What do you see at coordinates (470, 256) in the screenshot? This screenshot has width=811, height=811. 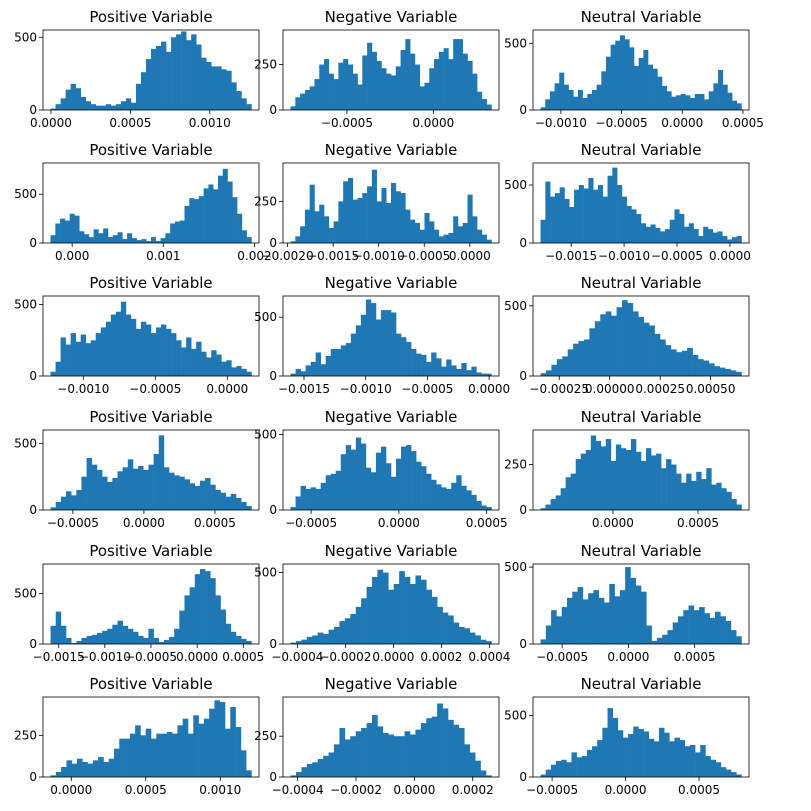 I see `x-tick-label: 0.0000` at bounding box center [470, 256].